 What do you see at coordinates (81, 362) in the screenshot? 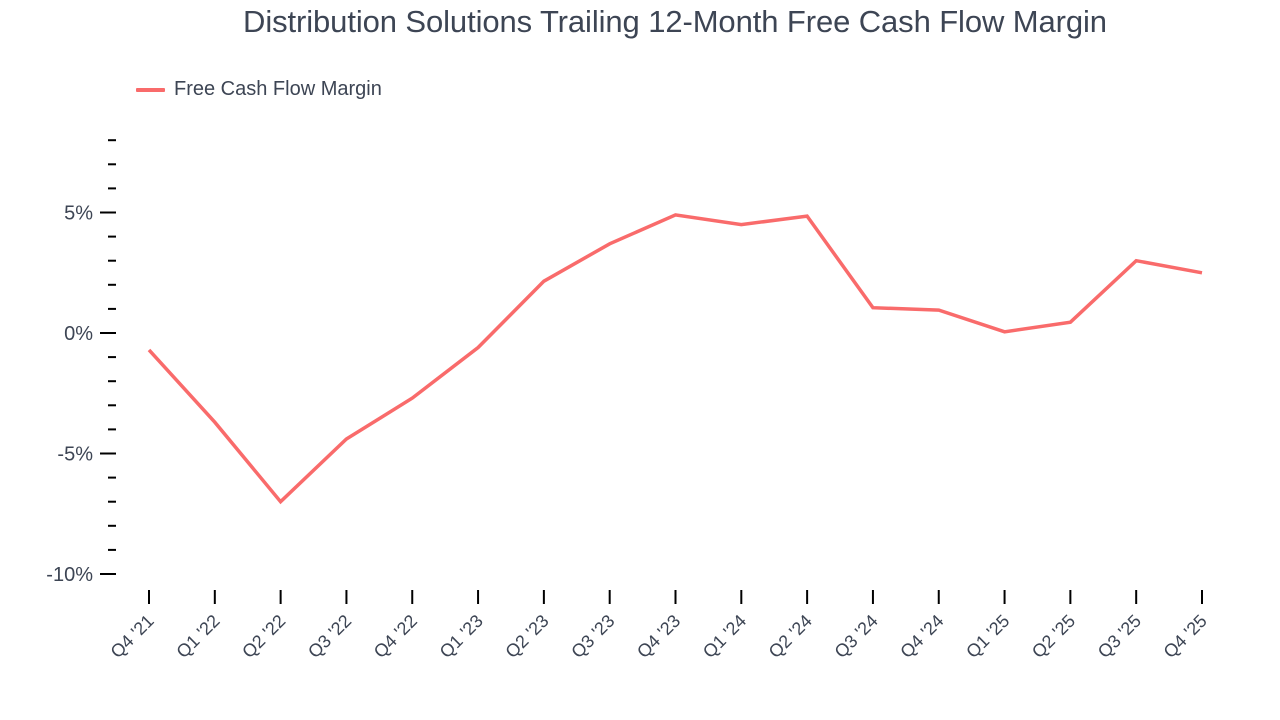
I see `y-axis: 5% 0% -5% -10%` at bounding box center [81, 362].